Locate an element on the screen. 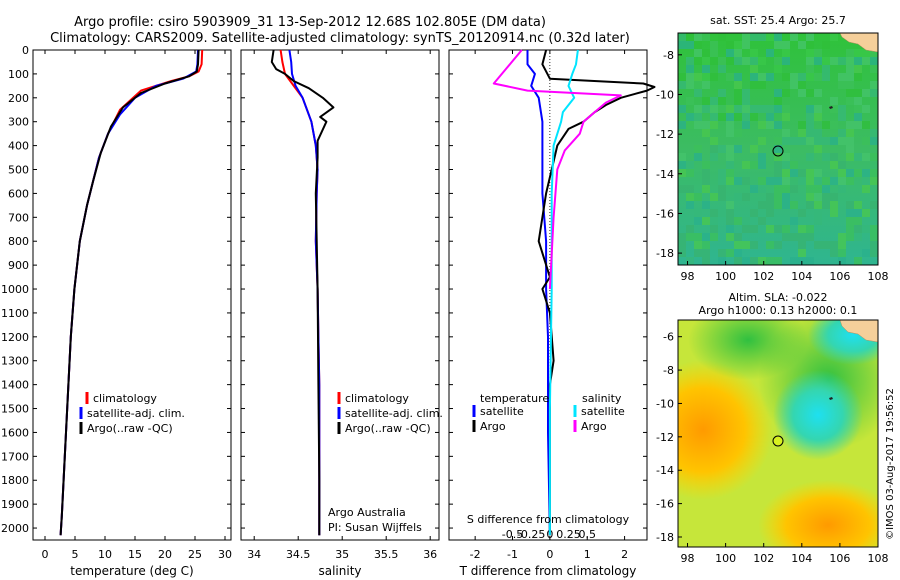  map-lat-label: -14 is located at coordinates (665, 174).